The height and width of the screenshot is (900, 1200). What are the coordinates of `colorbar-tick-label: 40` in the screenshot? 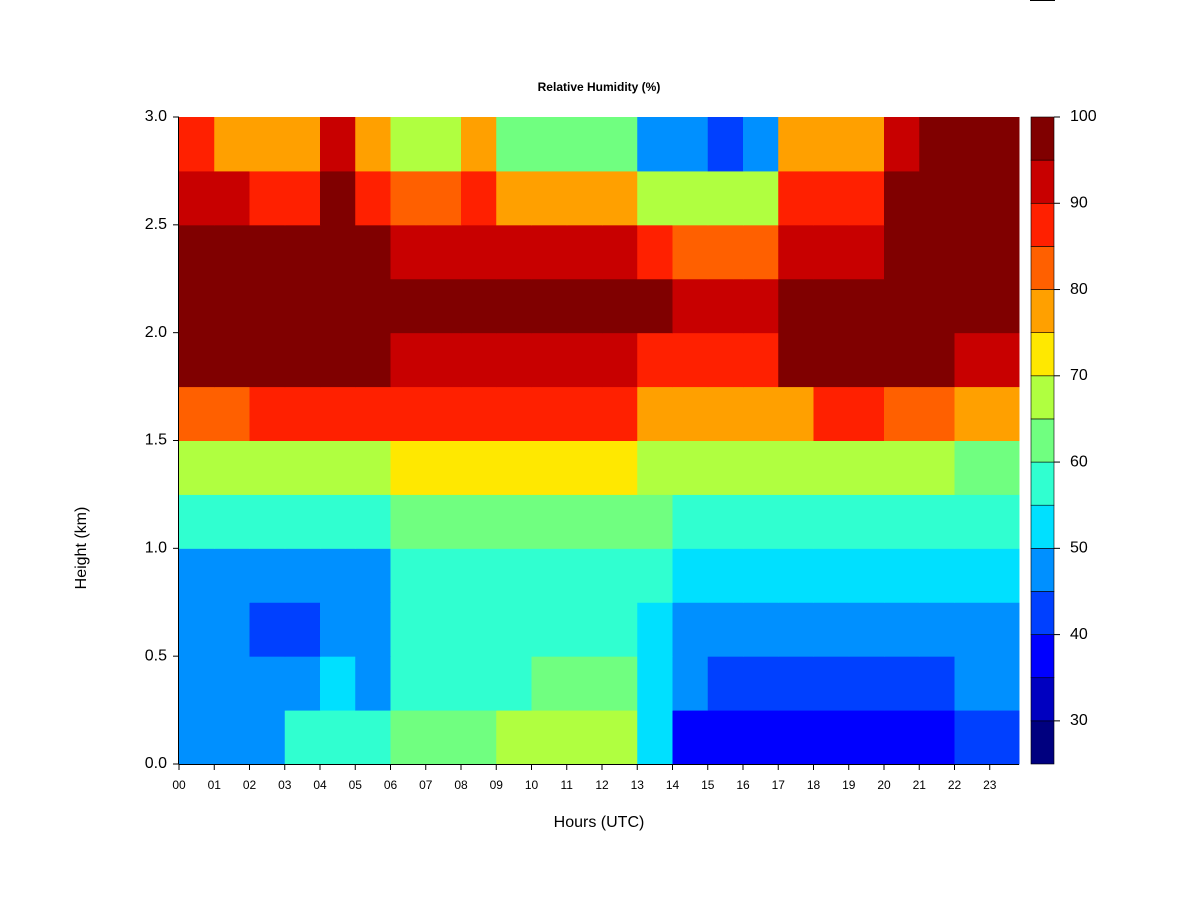 It's located at (1079, 634).